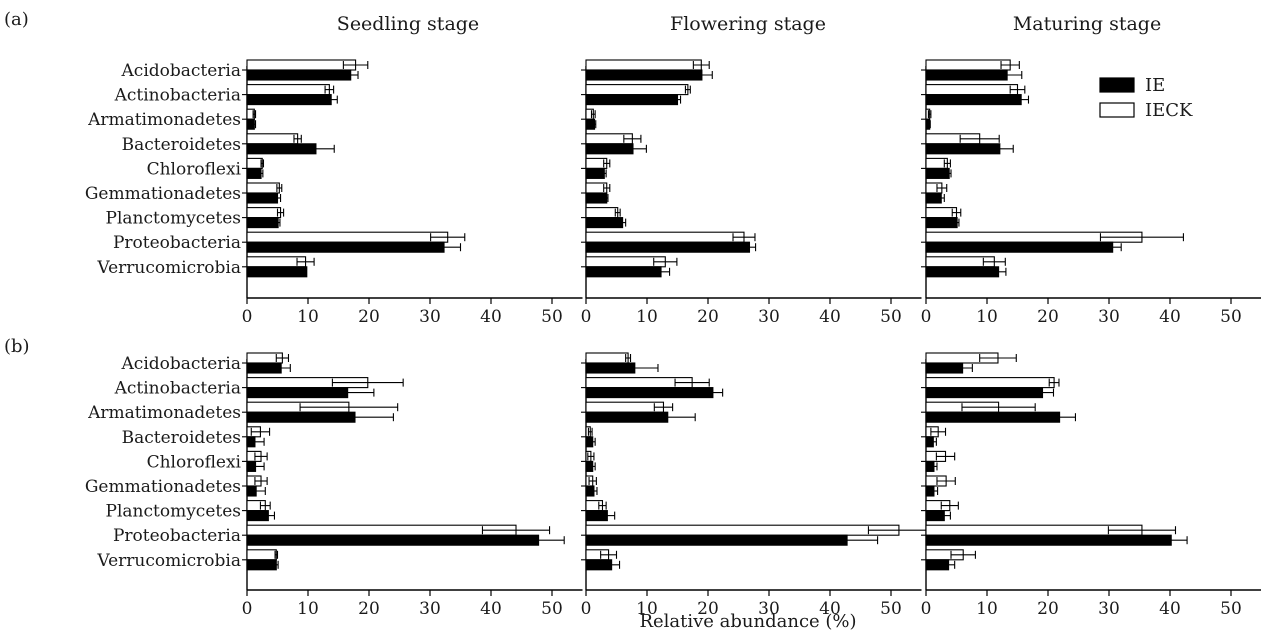 The width and height of the screenshot is (1261, 635). I want to click on panel-r2c2: 0 10 20 30 40 50, so click(755, 486).